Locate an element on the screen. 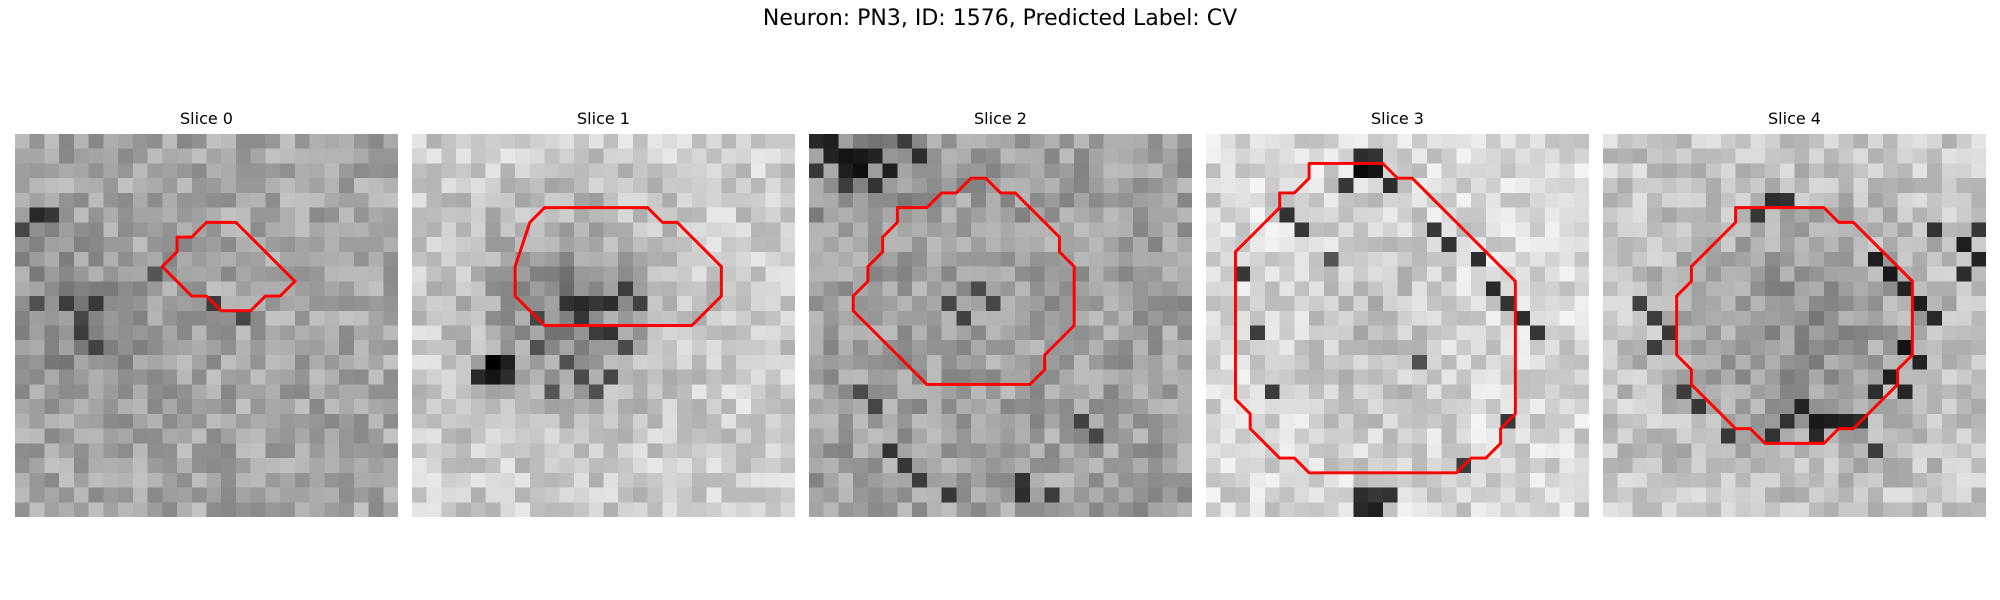 Image resolution: width=2000 pixels, height=600 pixels. slice-panel-2: Slice 2 is located at coordinates (1000, 312).